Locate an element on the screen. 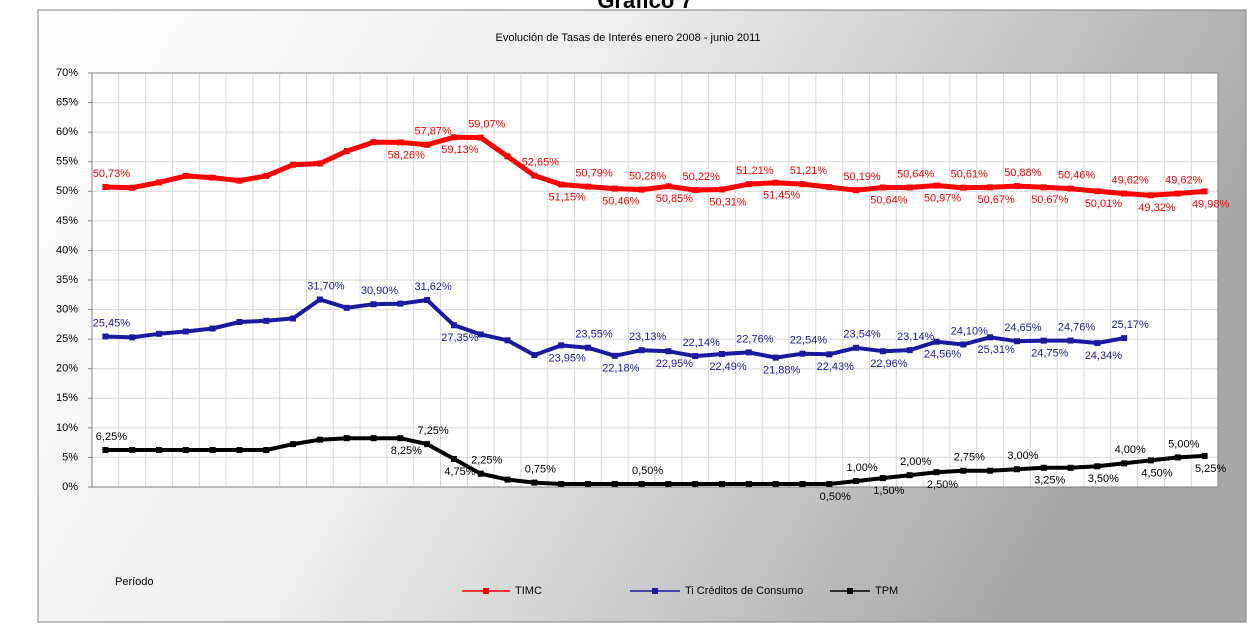 The height and width of the screenshot is (624, 1250). data-label: 24,76% is located at coordinates (1077, 327).